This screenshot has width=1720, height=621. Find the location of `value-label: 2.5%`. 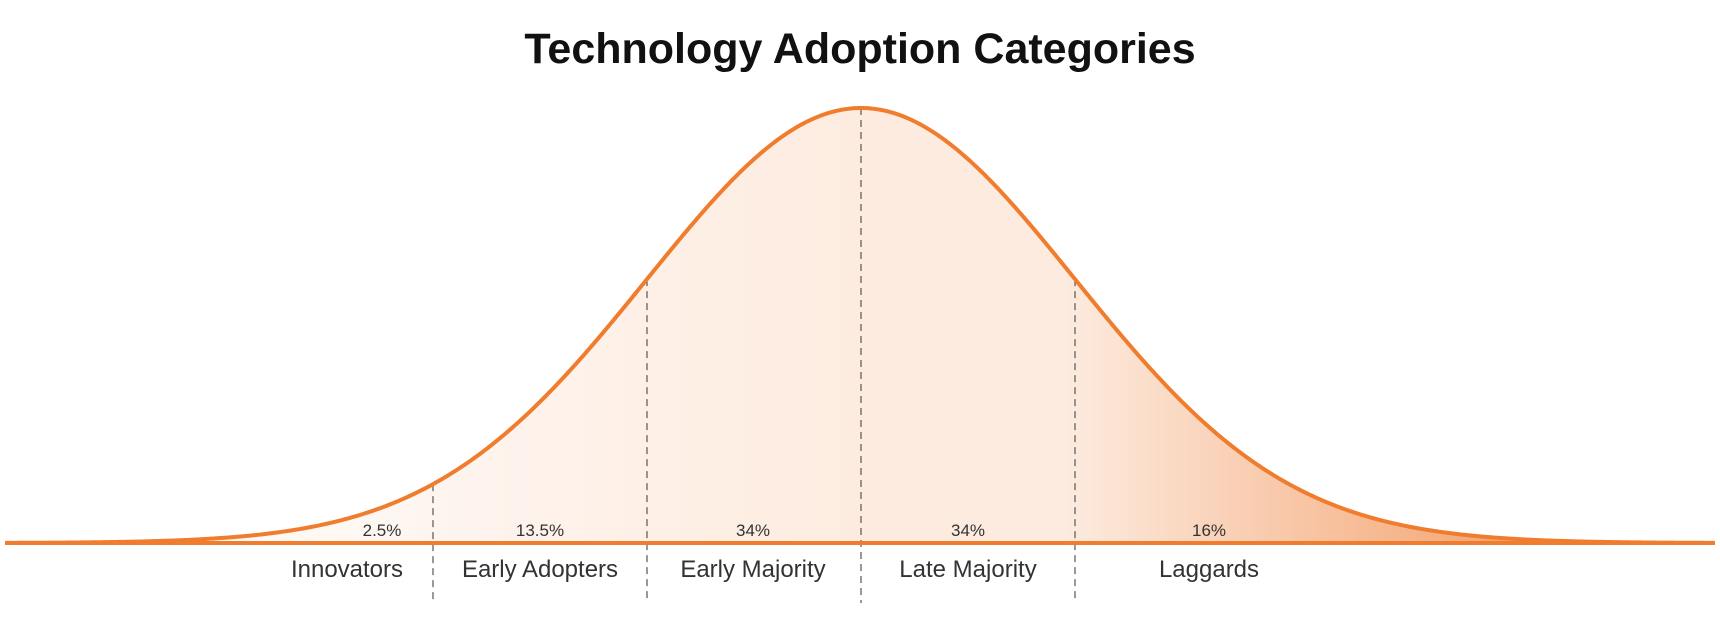

value-label: 2.5% is located at coordinates (382, 530).